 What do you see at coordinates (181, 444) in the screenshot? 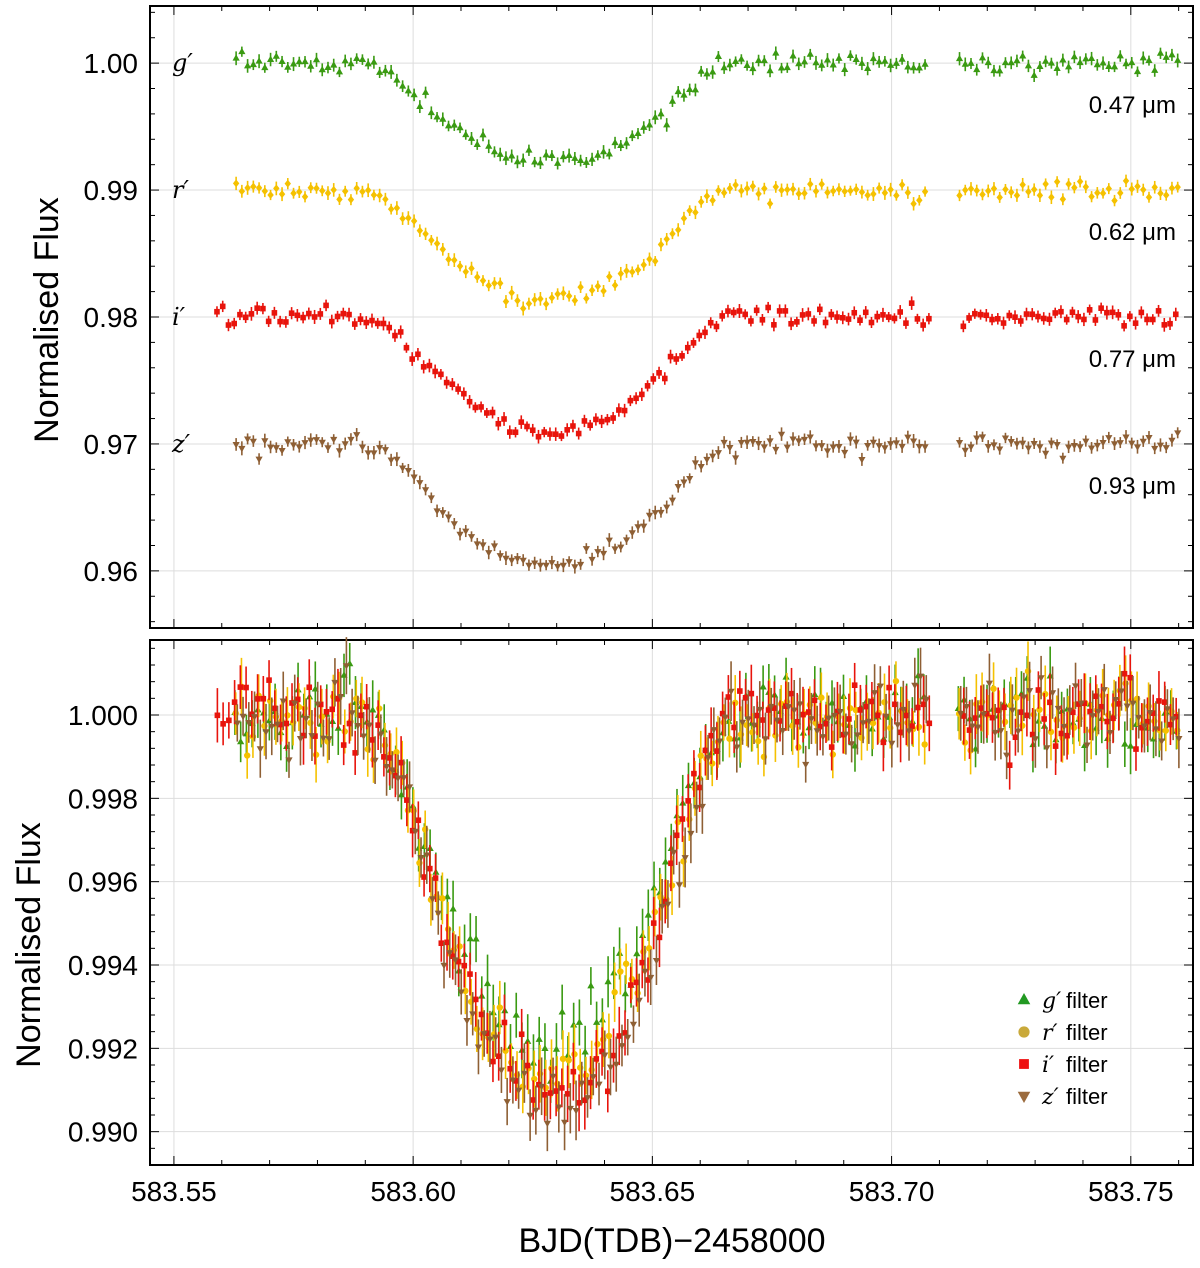
I see `band-label-3: z′` at bounding box center [181, 444].